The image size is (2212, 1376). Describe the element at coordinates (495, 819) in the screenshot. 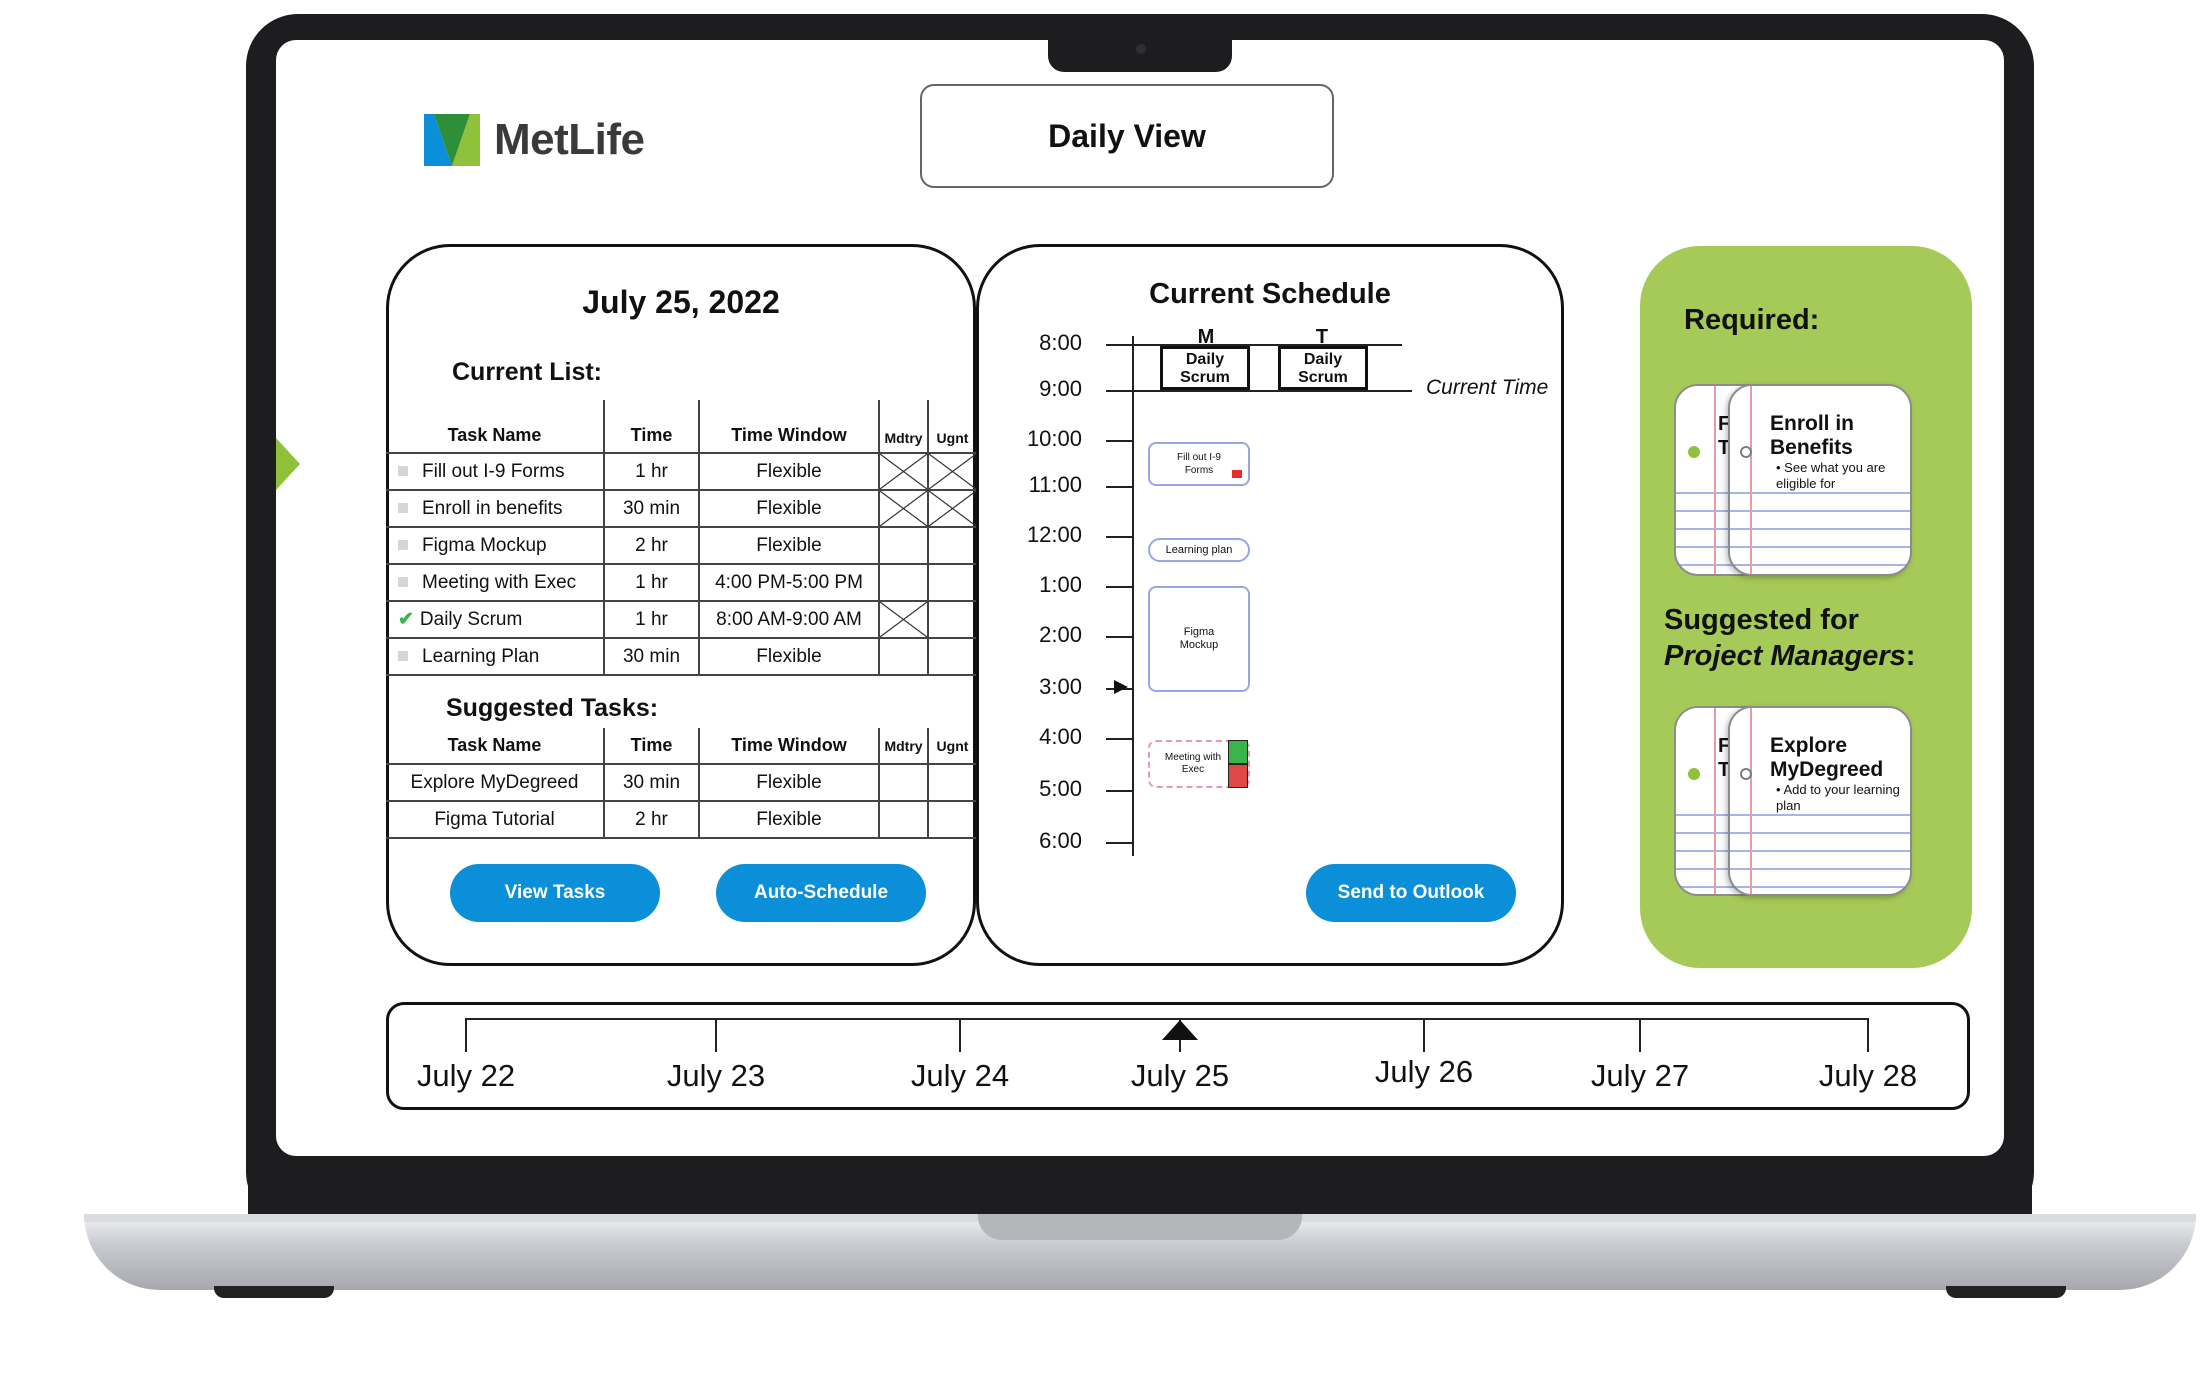

I see `task-name: Figma Tutorial` at that location.